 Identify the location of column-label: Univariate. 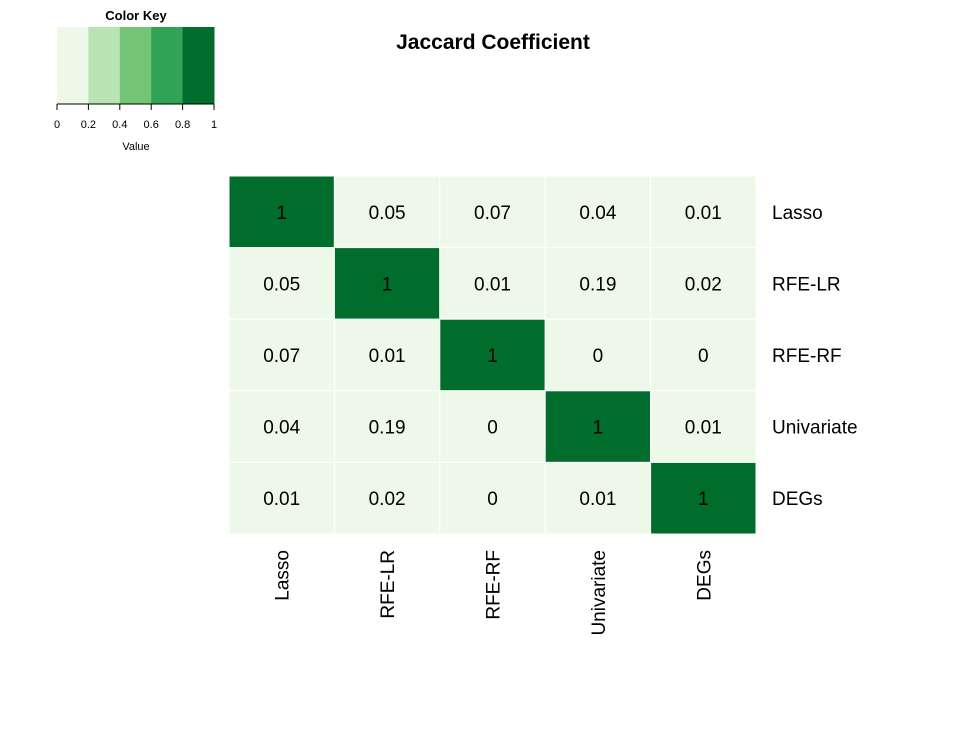
(599, 593).